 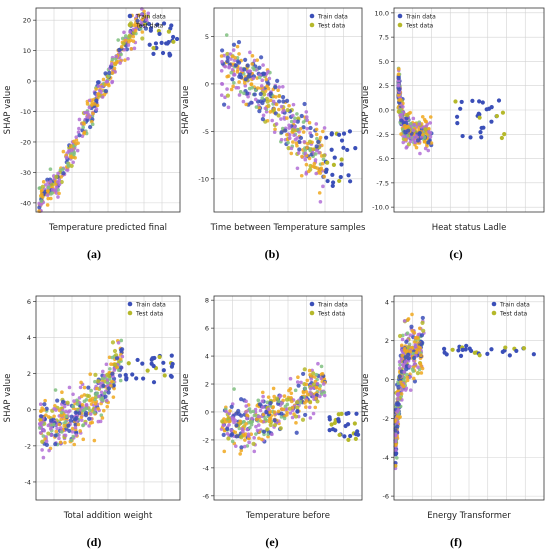 I want to click on legend-entry: Test data, so click(x=331, y=25).